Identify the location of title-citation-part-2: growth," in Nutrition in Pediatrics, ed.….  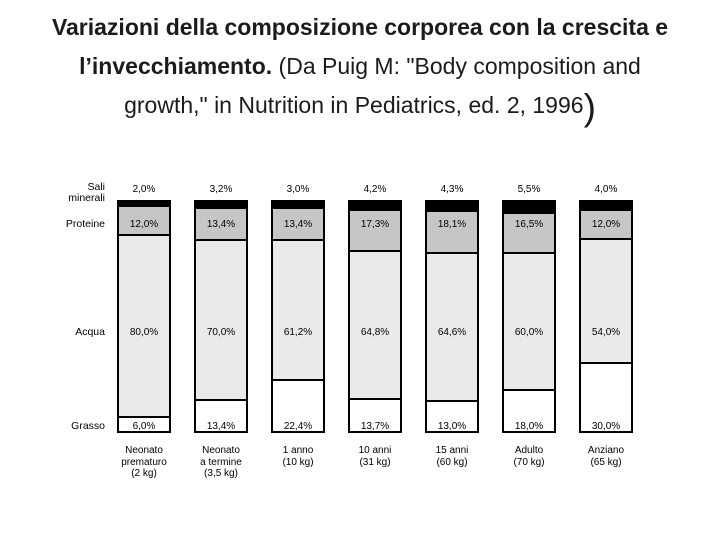
(354, 105).